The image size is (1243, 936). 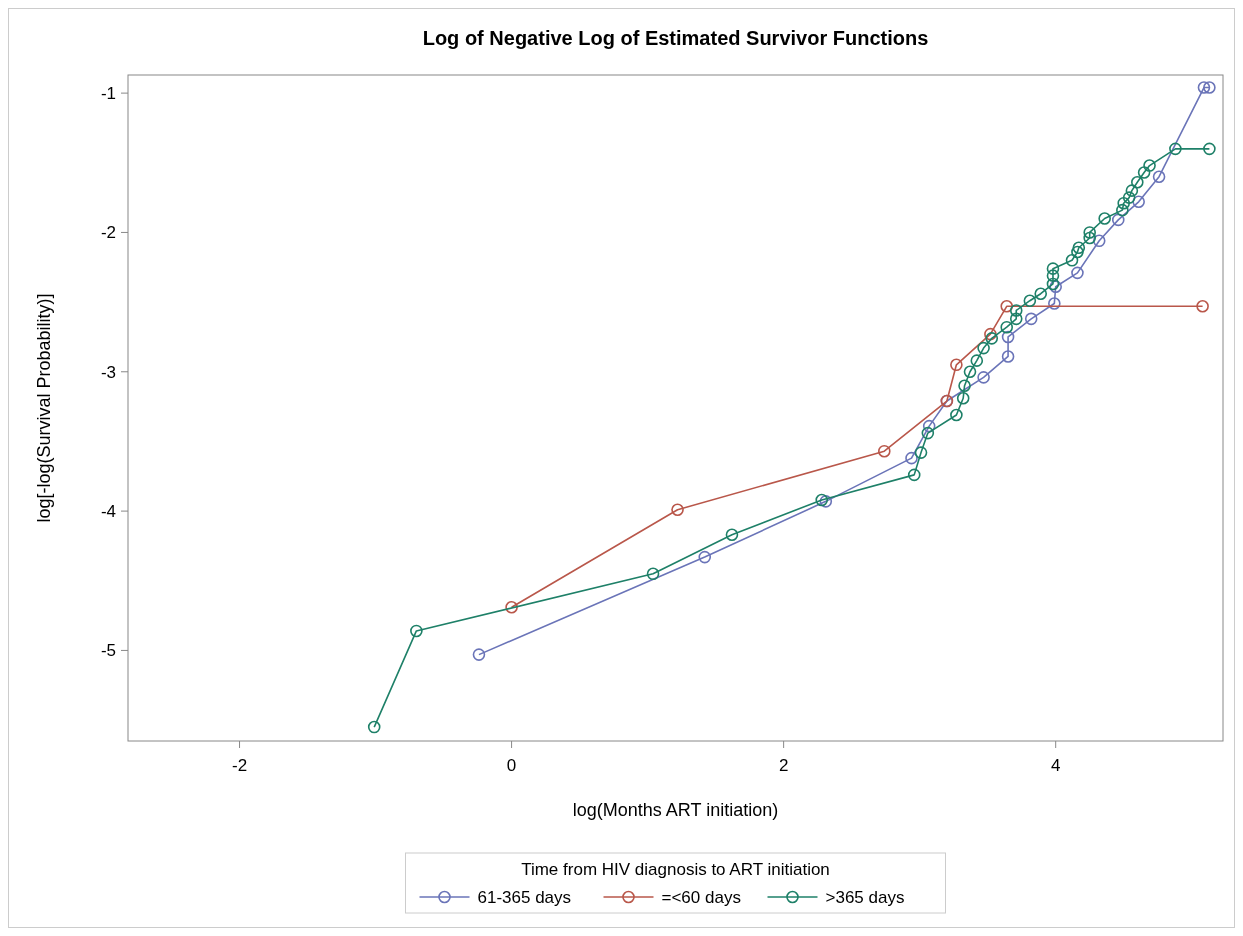 I want to click on x-tick-label: 0, so click(x=511, y=765).